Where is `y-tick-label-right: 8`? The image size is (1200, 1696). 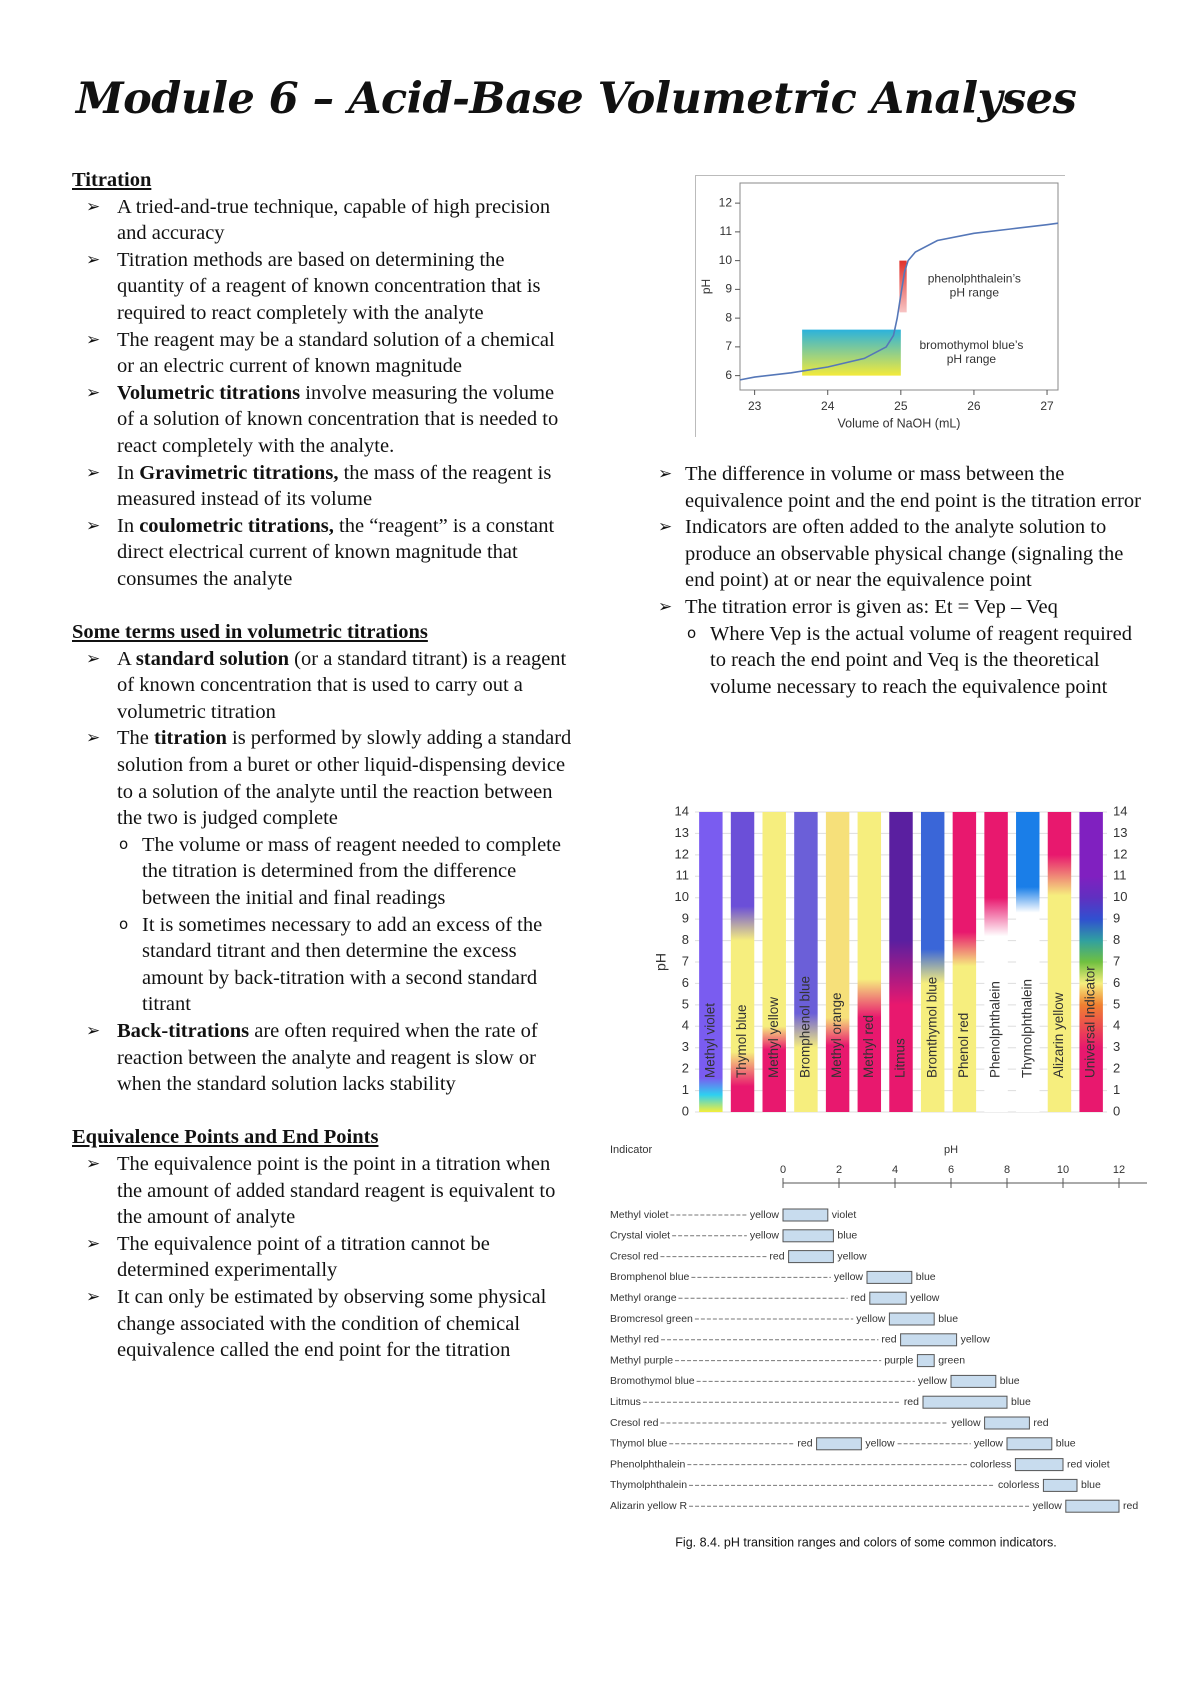
y-tick-label-right: 8 is located at coordinates (1116, 939).